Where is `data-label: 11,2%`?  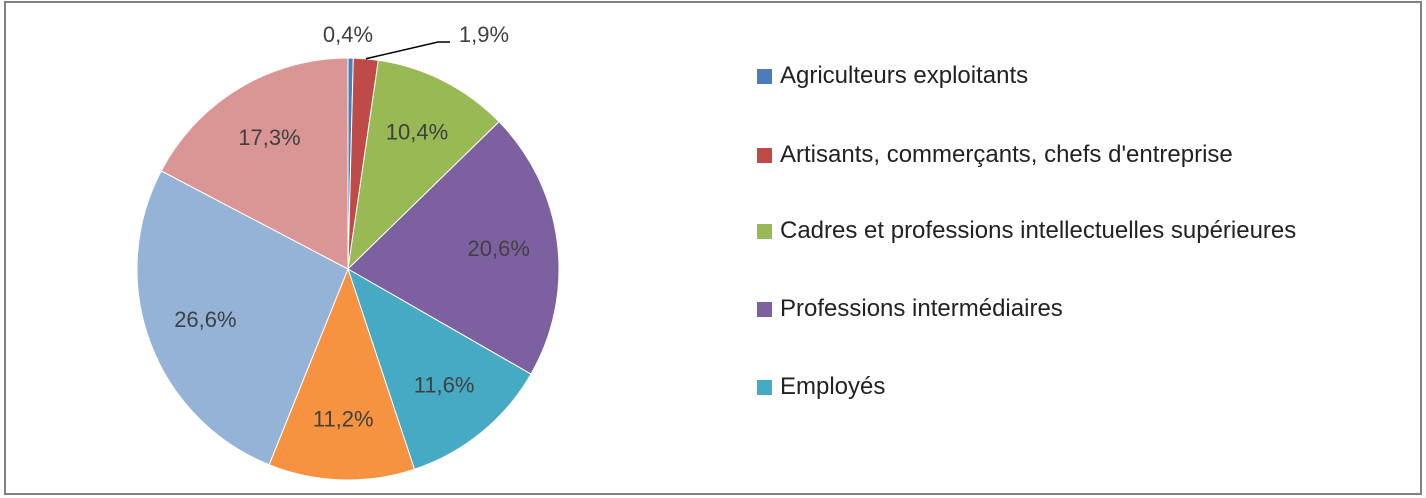 data-label: 11,2% is located at coordinates (343, 419).